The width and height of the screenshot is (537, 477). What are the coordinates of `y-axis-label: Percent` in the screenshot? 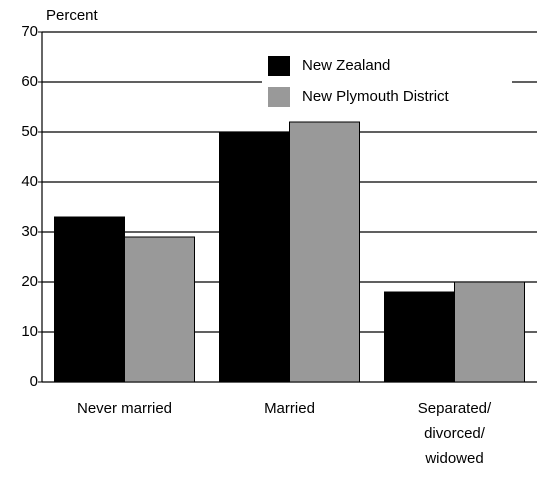 It's located at (72, 15).